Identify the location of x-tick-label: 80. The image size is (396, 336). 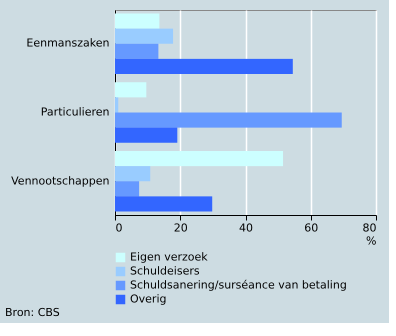
(369, 228).